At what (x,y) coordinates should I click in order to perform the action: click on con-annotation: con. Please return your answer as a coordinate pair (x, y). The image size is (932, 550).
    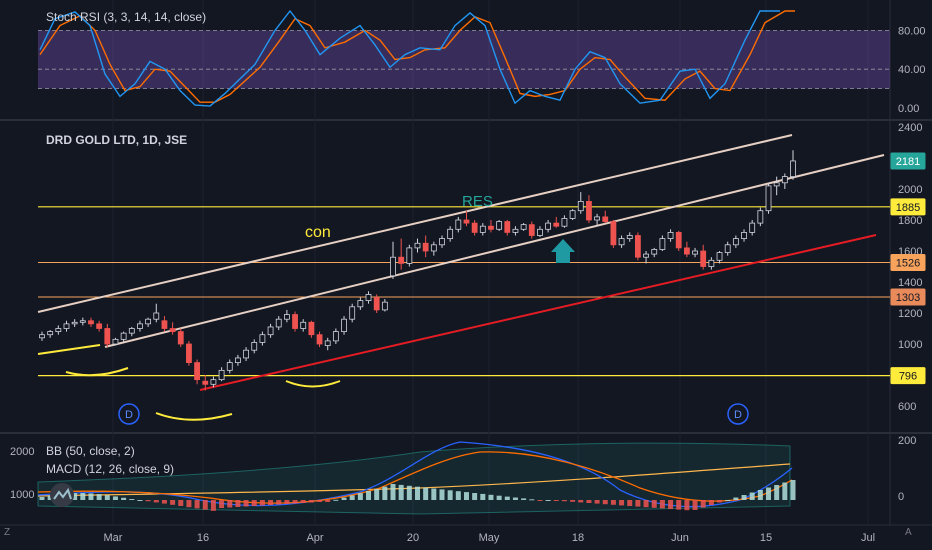
    Looking at the image, I should click on (318, 232).